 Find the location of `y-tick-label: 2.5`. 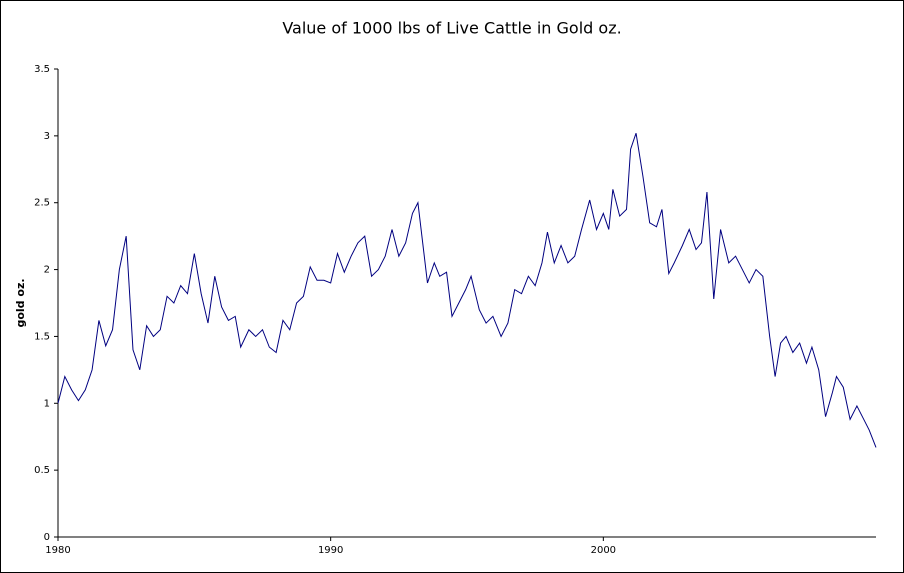

y-tick-label: 2.5 is located at coordinates (42, 203).